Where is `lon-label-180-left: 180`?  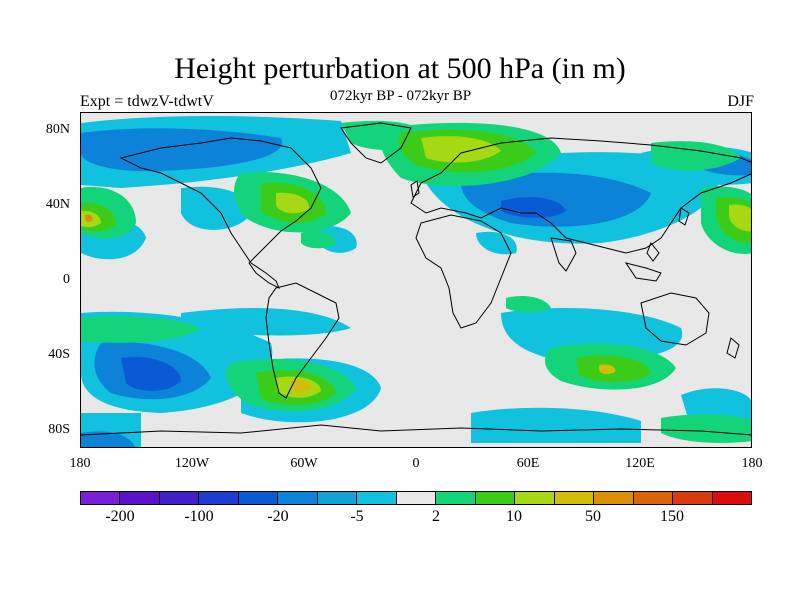 lon-label-180-left: 180 is located at coordinates (80, 463).